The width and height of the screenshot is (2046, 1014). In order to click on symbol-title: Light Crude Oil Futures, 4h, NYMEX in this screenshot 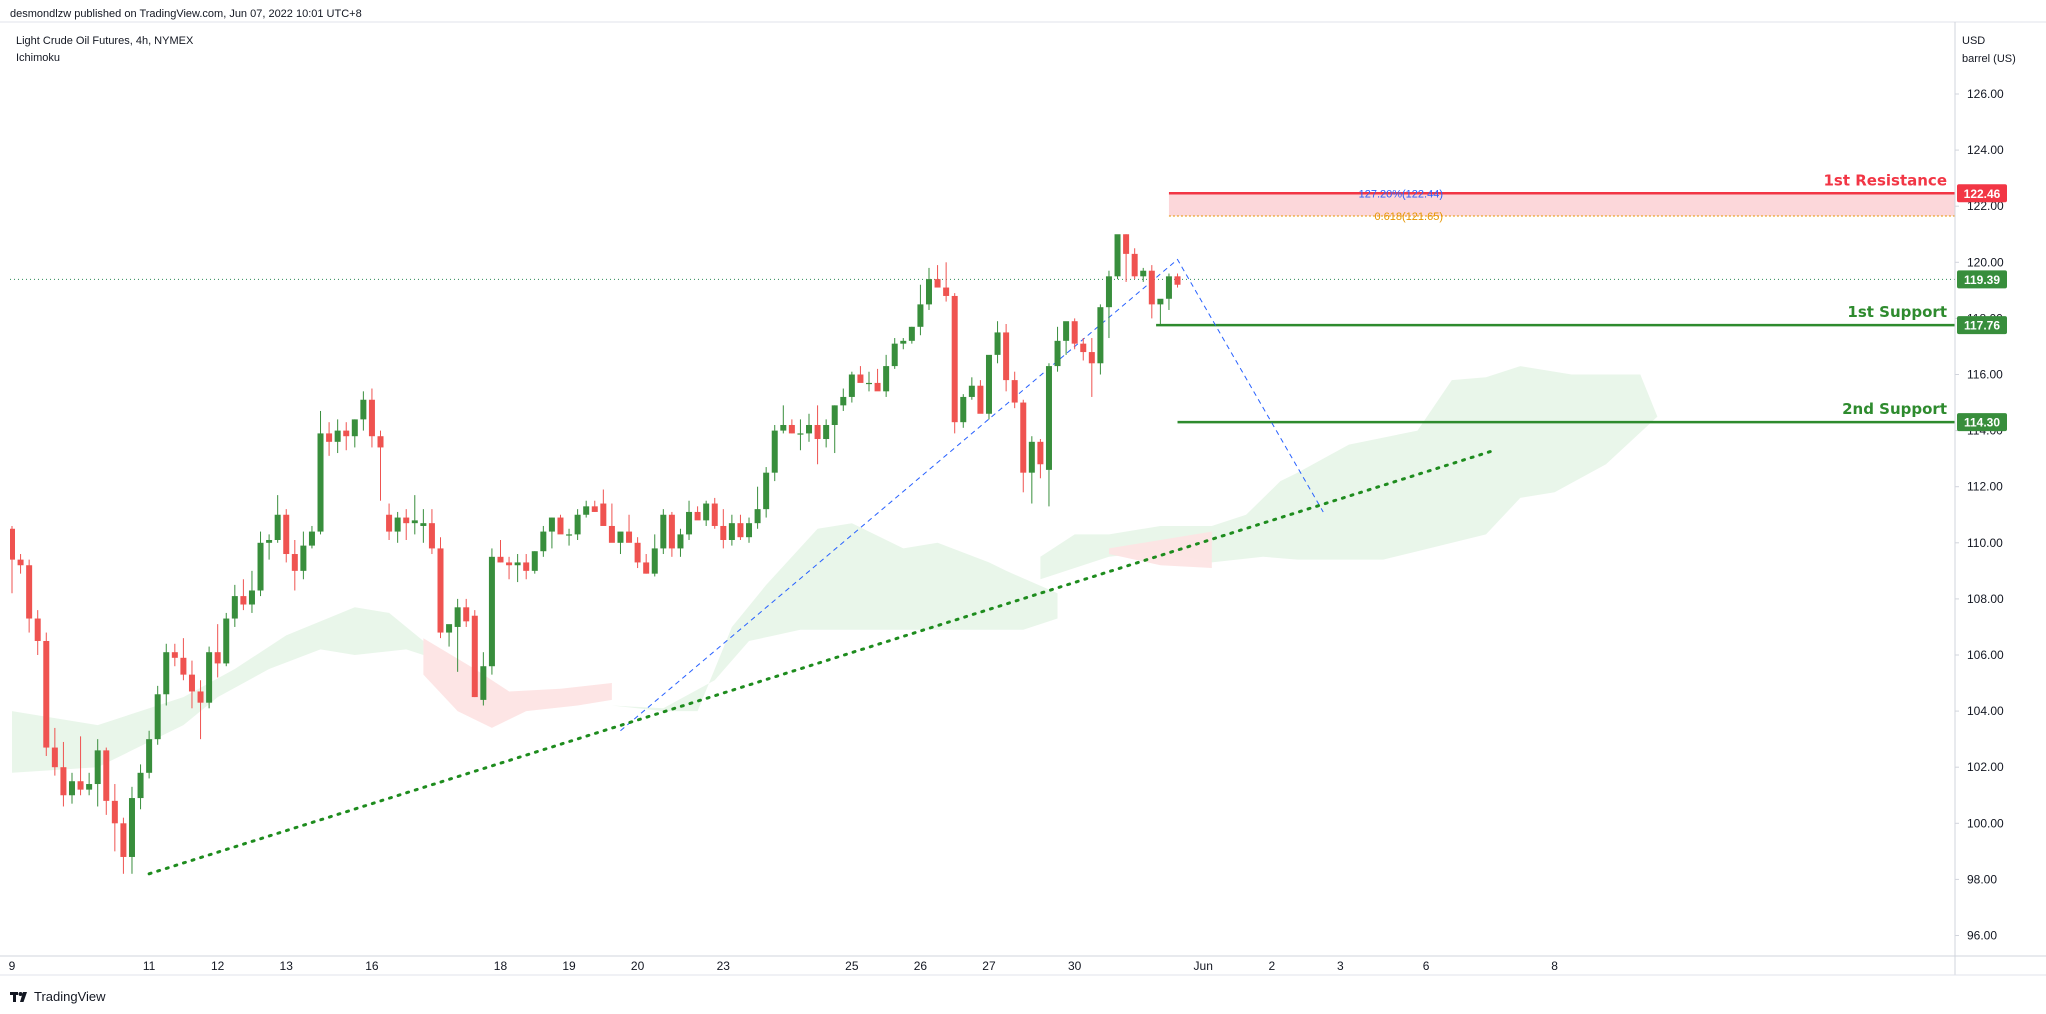, I will do `click(105, 41)`.